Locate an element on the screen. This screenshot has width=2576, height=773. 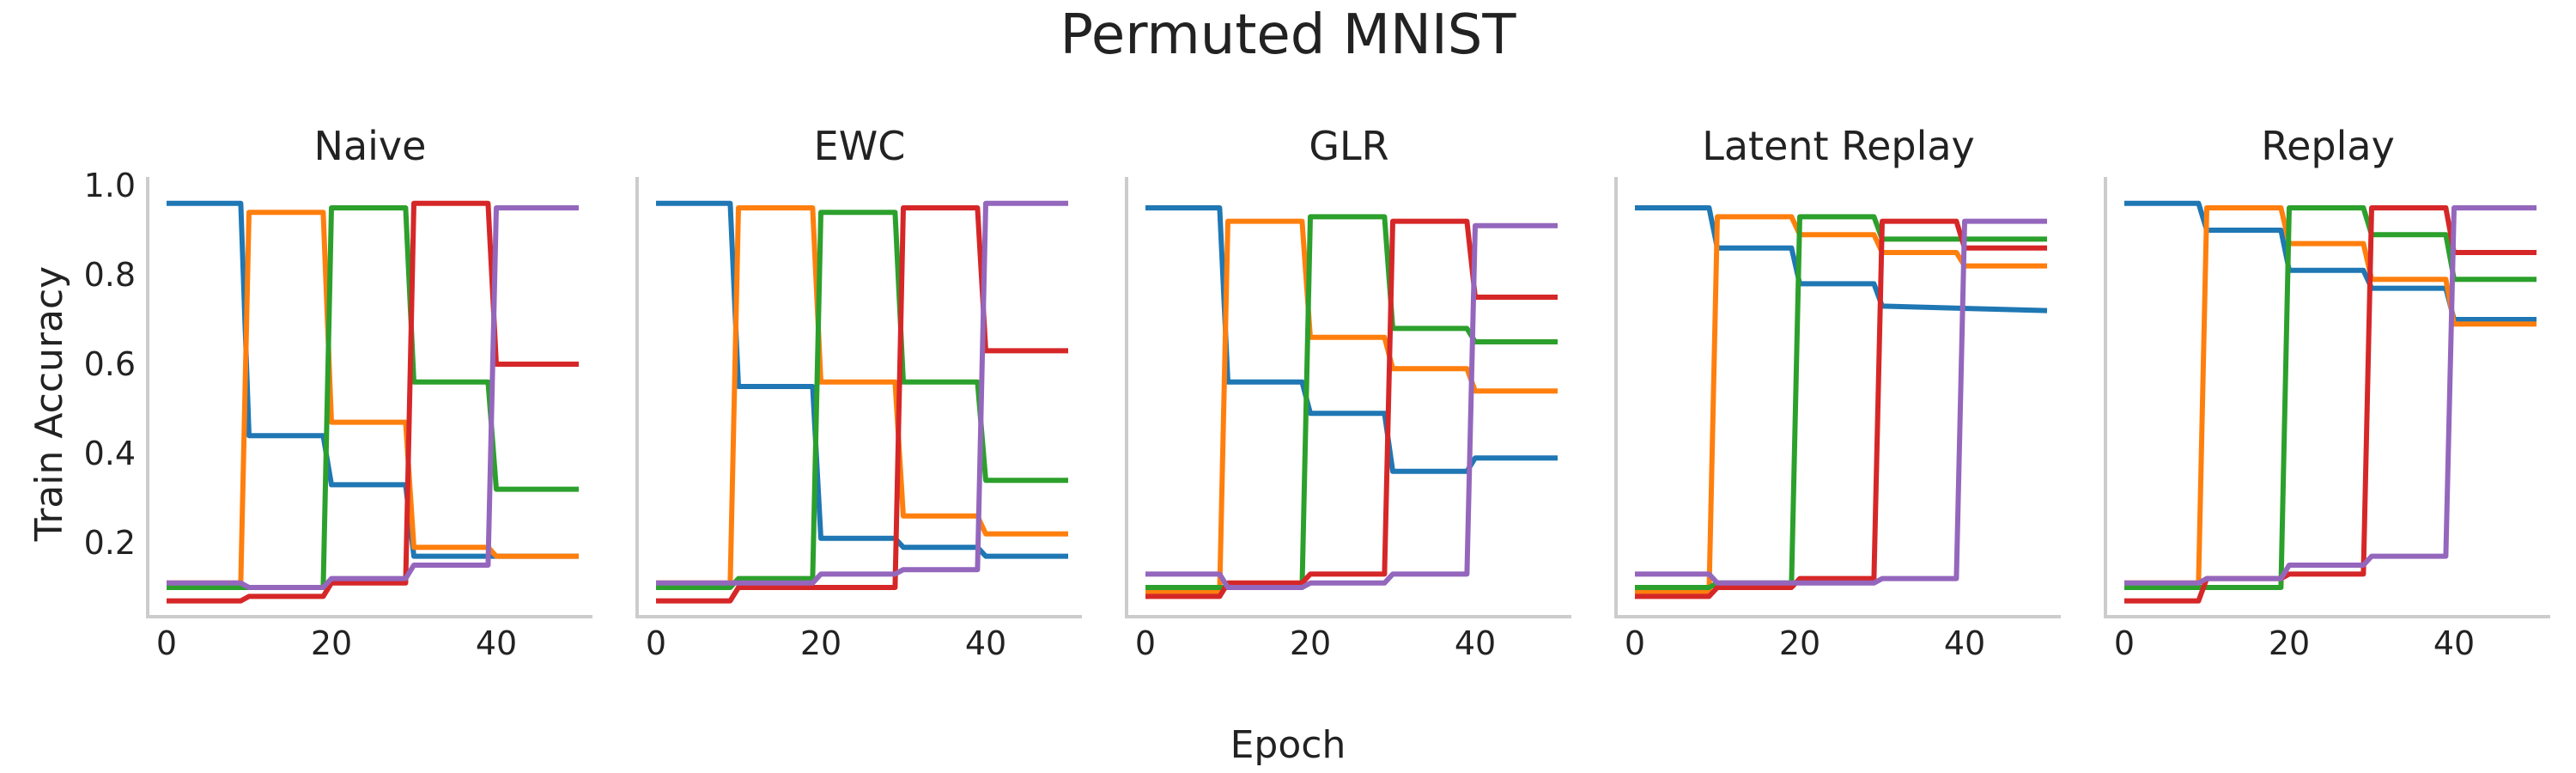
panel-2: EWC 0 20 40 is located at coordinates (858, 392).